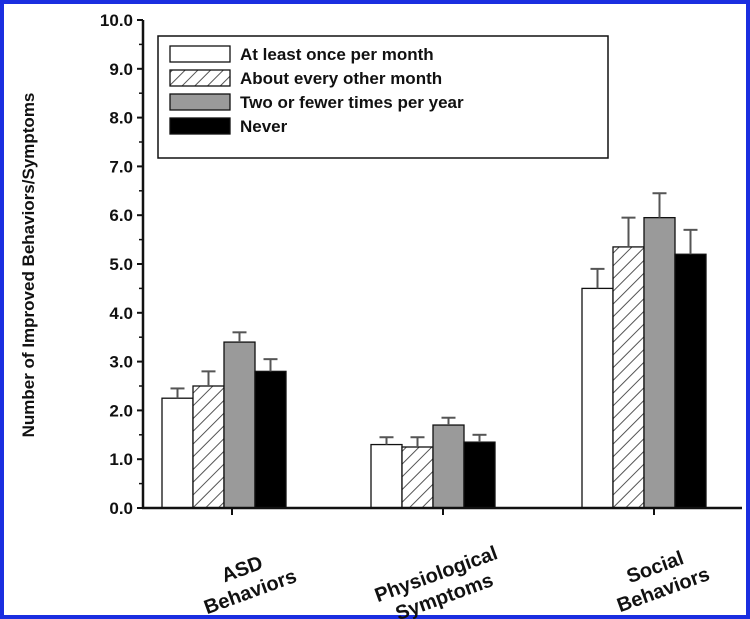  What do you see at coordinates (121, 118) in the screenshot?
I see `y-tick-label: 8.0` at bounding box center [121, 118].